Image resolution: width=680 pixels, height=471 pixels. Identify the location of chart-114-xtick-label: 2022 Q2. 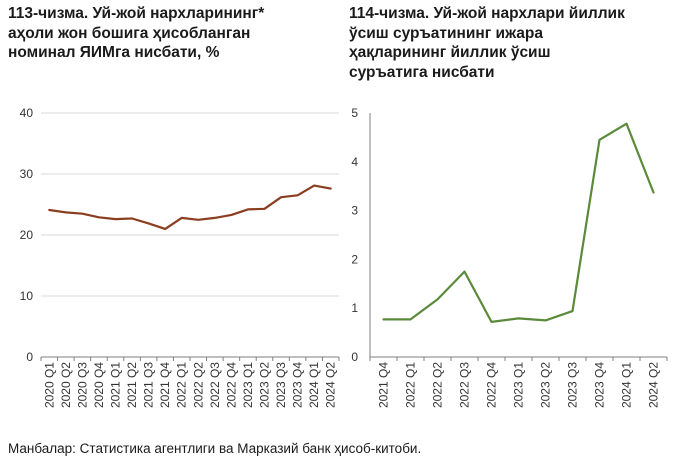
(438, 385).